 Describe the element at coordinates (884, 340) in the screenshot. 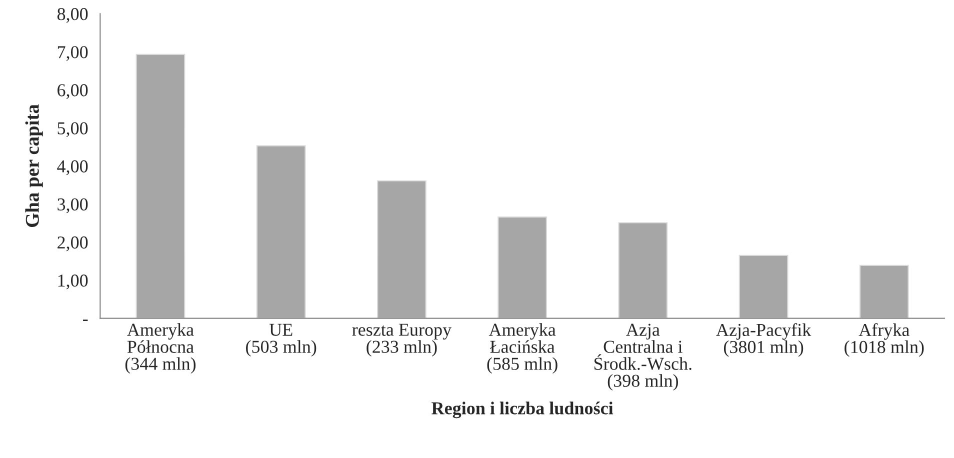

I see `x-tick-label: Afryka (1018 mln)` at that location.